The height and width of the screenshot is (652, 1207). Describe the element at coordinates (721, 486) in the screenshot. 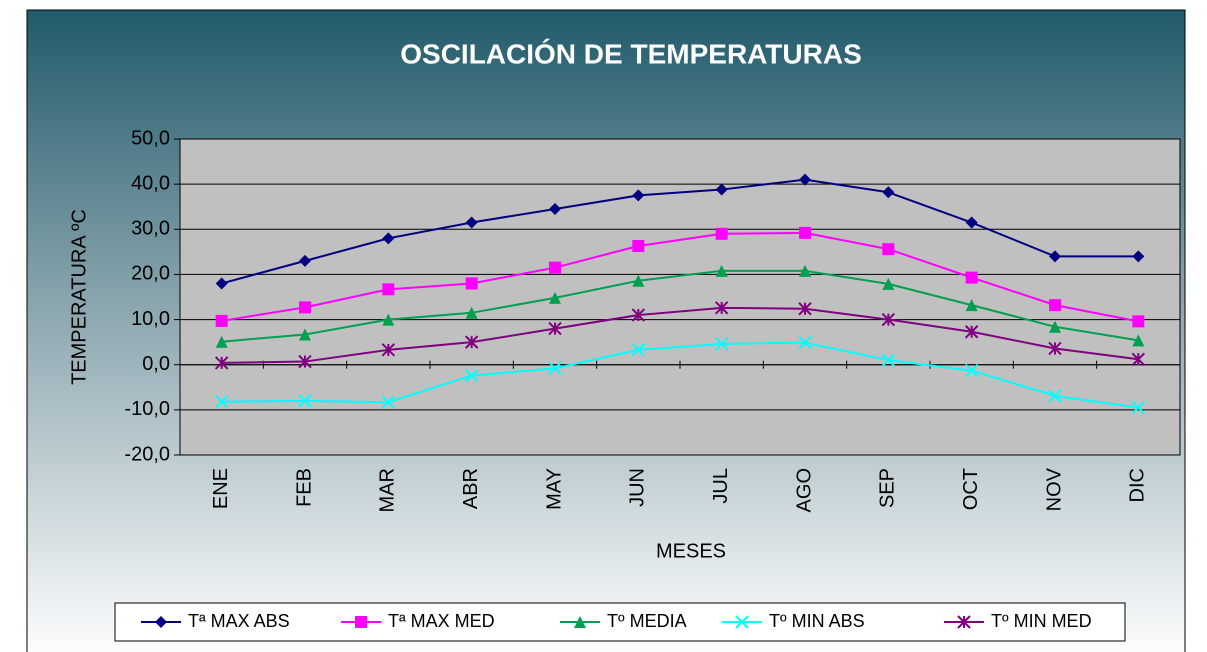

I see `x-tick-label: JUL` at that location.